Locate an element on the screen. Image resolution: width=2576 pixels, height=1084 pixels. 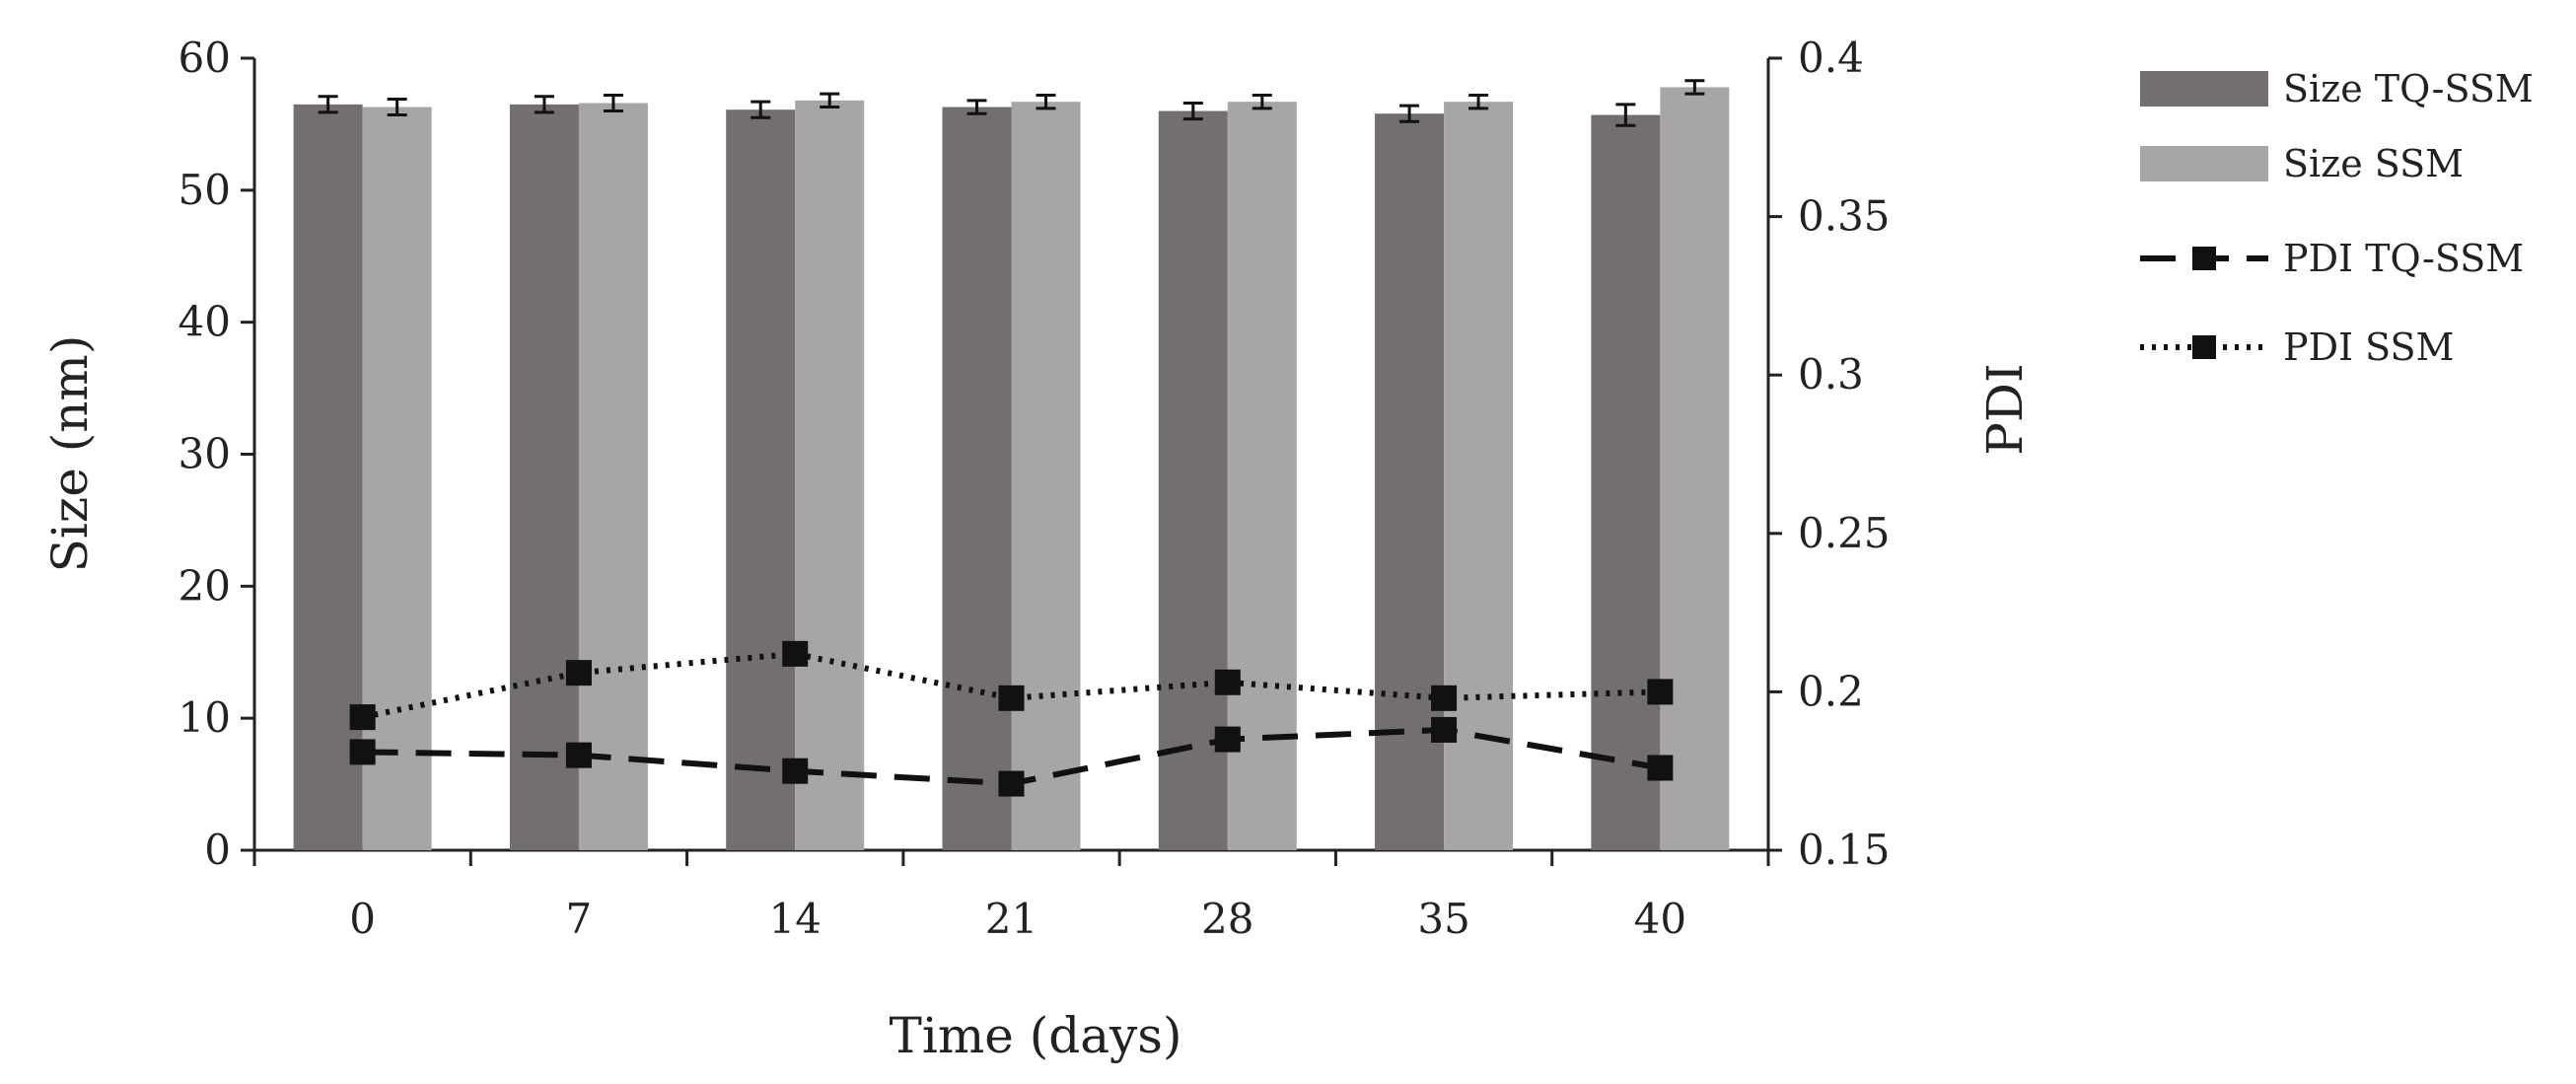
legend-label-pdi-tq-ssm: PDI TQ-SSM is located at coordinates (2403, 259).